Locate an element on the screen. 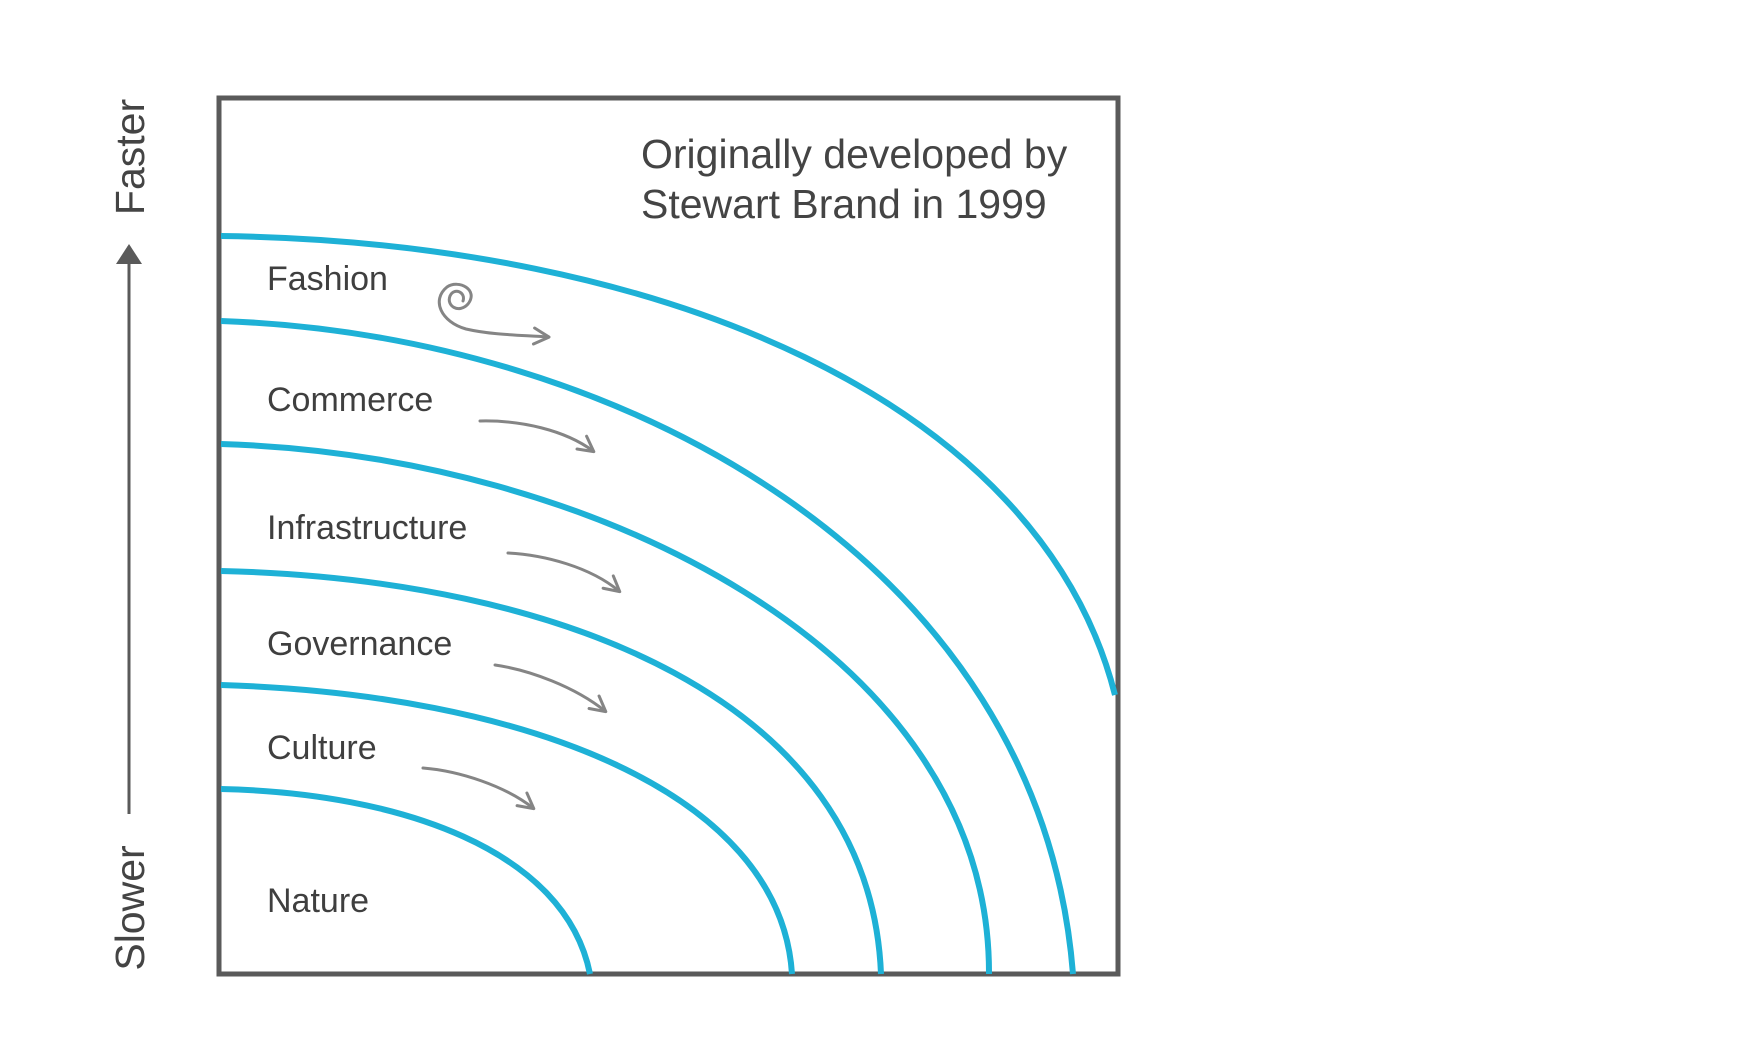 Image resolution: width=1760 pixels, height=1056 pixels. attribution-line-1: Originally developed by is located at coordinates (854, 154).